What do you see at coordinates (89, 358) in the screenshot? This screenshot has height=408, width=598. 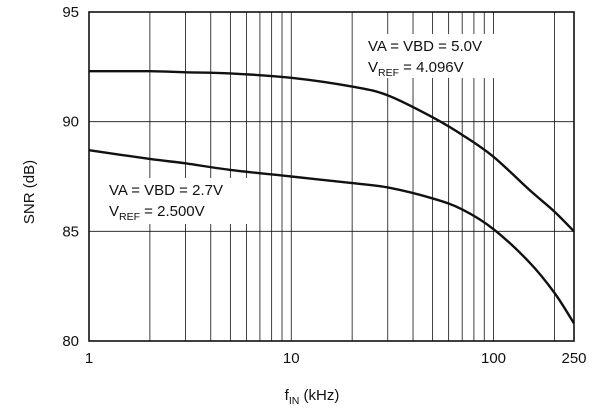 I see `x-tick-label: 1` at bounding box center [89, 358].